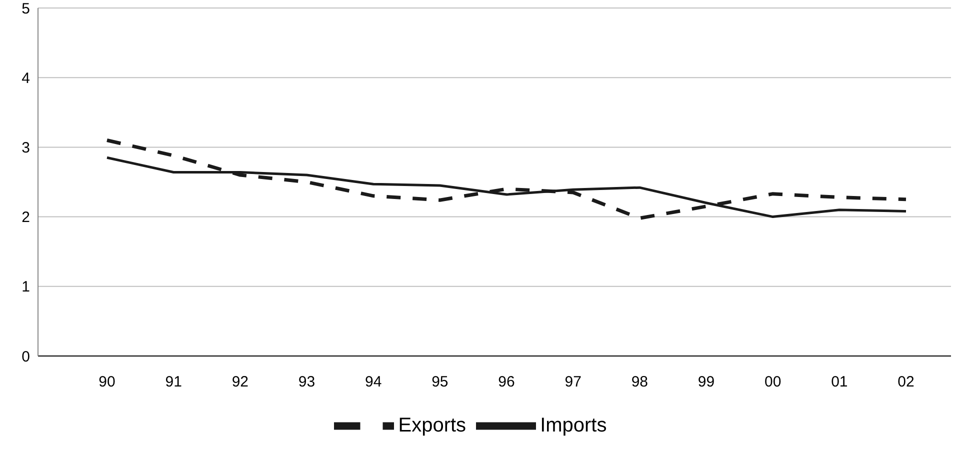  Describe the element at coordinates (26, 9) in the screenshot. I see `y-tick-label: 5` at that location.